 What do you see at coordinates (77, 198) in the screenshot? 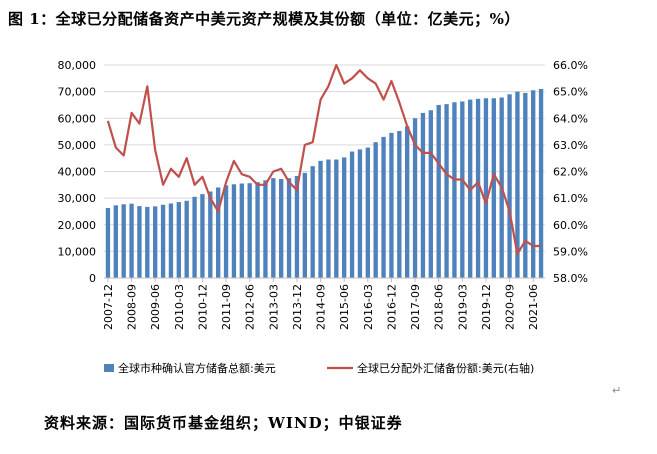
I see `y-left-tick-label: 30,000` at bounding box center [77, 198].